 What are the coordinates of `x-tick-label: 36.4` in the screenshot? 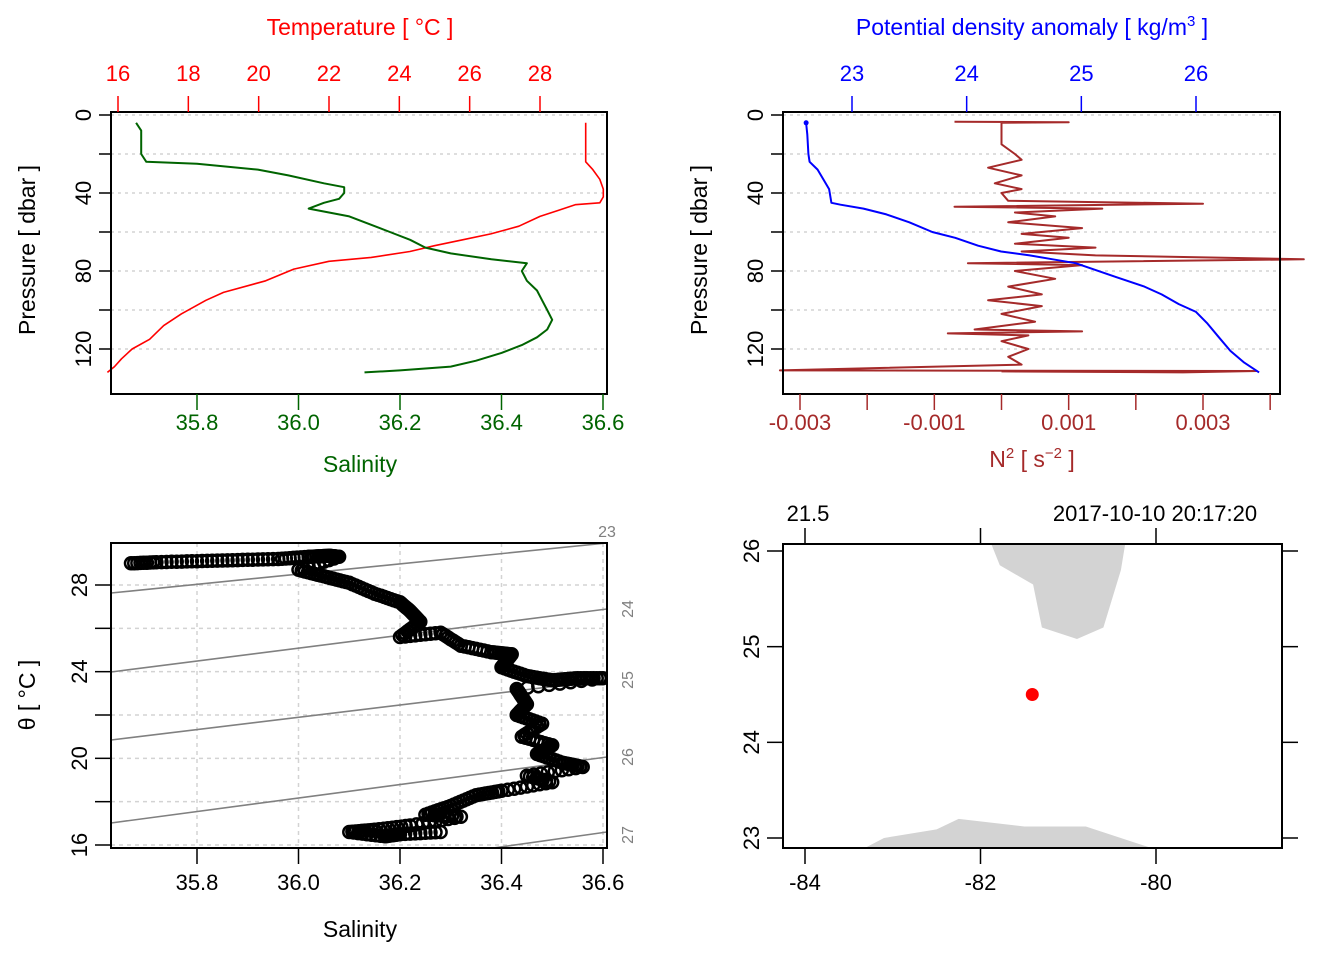 It's located at (501, 882).